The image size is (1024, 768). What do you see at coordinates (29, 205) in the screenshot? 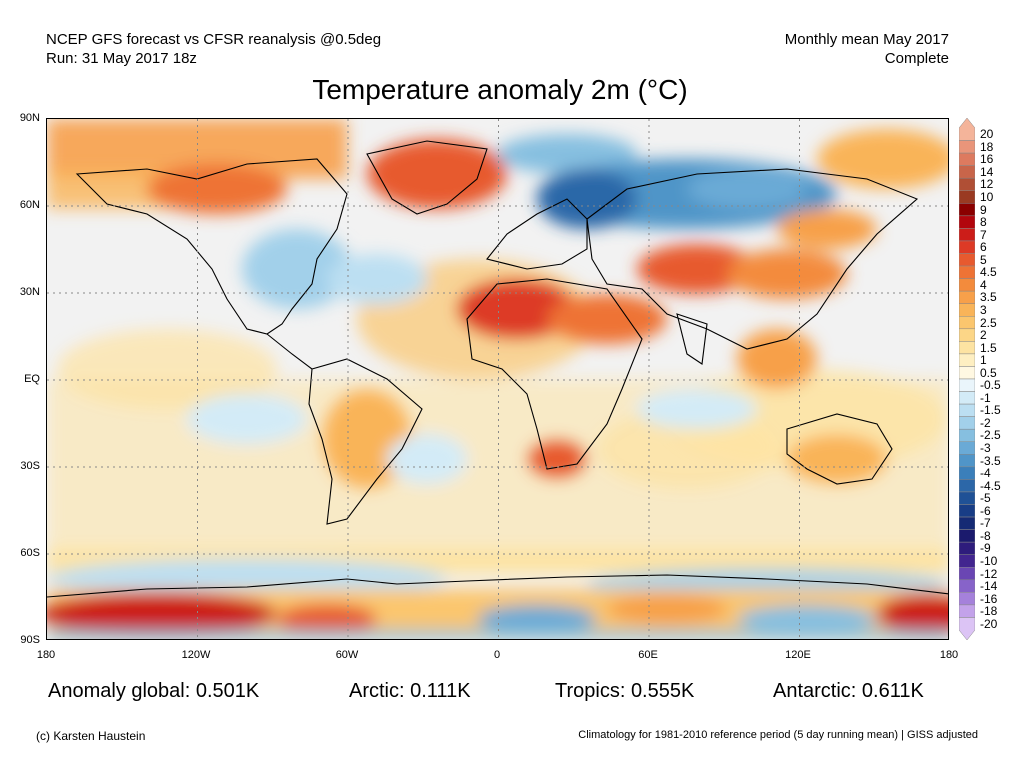
I see `lat-label-60n: 60N` at bounding box center [29, 205].